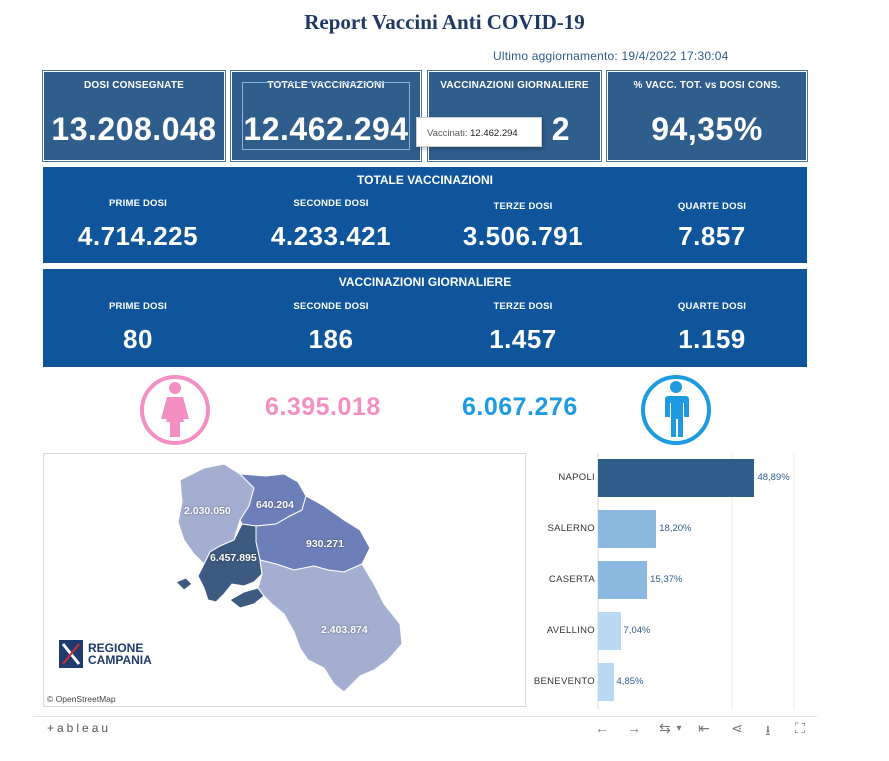 Image resolution: width=889 pixels, height=761 pixels. What do you see at coordinates (138, 236) in the screenshot?
I see `cell-value: 4.714.225` at bounding box center [138, 236].